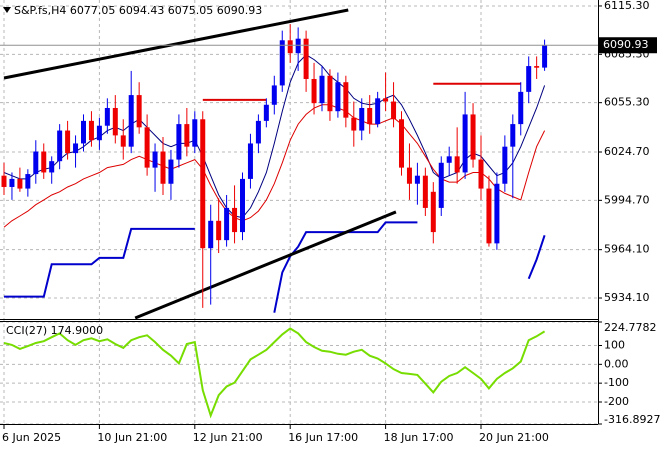 The image size is (660, 450). Describe the element at coordinates (54, 330) in the screenshot. I see `indicator-title: CCI(27) 174.9000` at that location.